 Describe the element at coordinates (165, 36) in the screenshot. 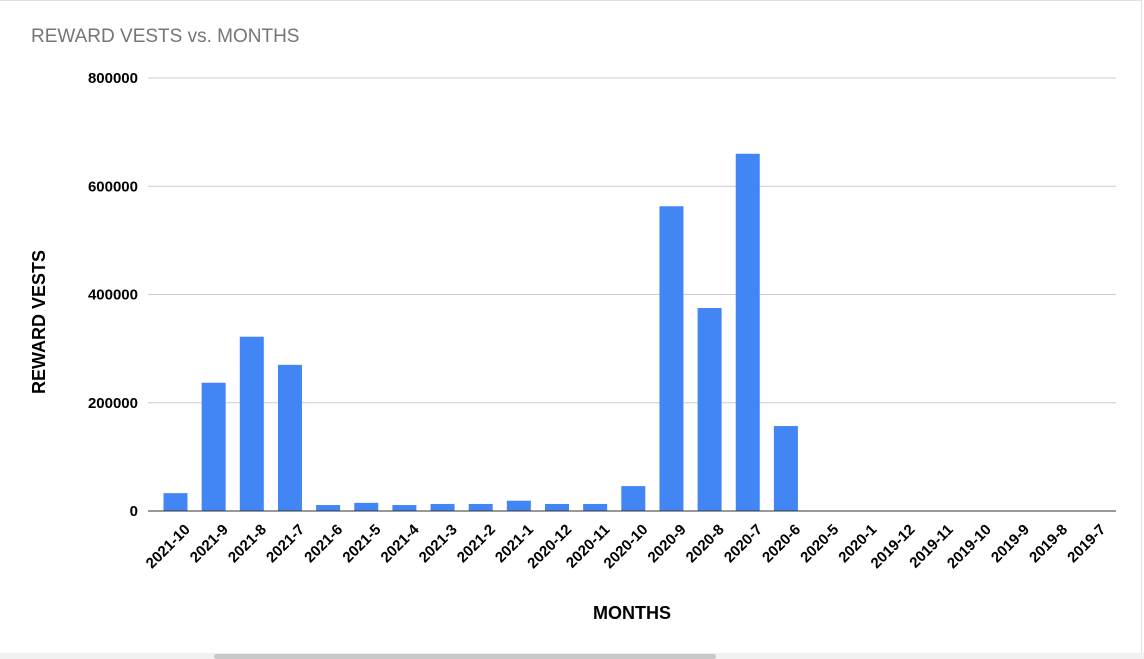

I see `chart-title: REWARD VESTS vs. MONTHS` at that location.